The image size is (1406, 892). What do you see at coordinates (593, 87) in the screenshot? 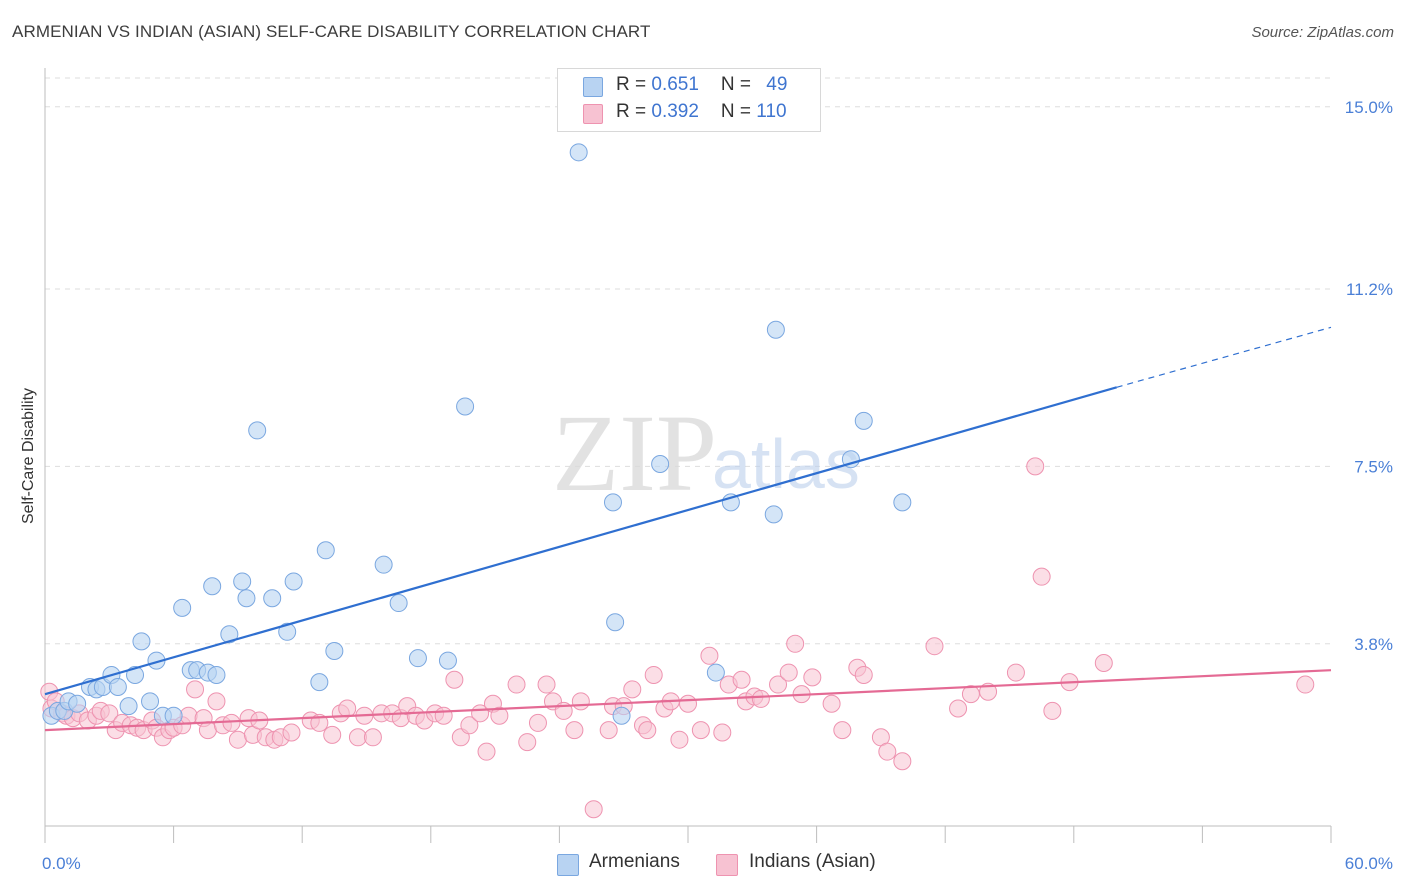
I see `legend-swatch-armenians` at bounding box center [593, 87].